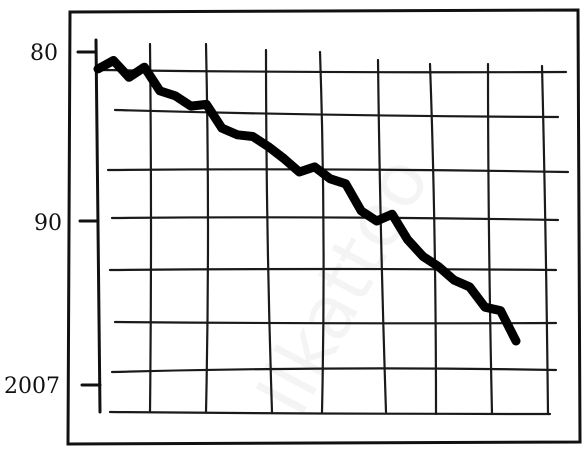 Image resolution: width=584 pixels, height=454 pixels. What do you see at coordinates (48, 223) in the screenshot?
I see `y-tick-label-90: 90` at bounding box center [48, 223].